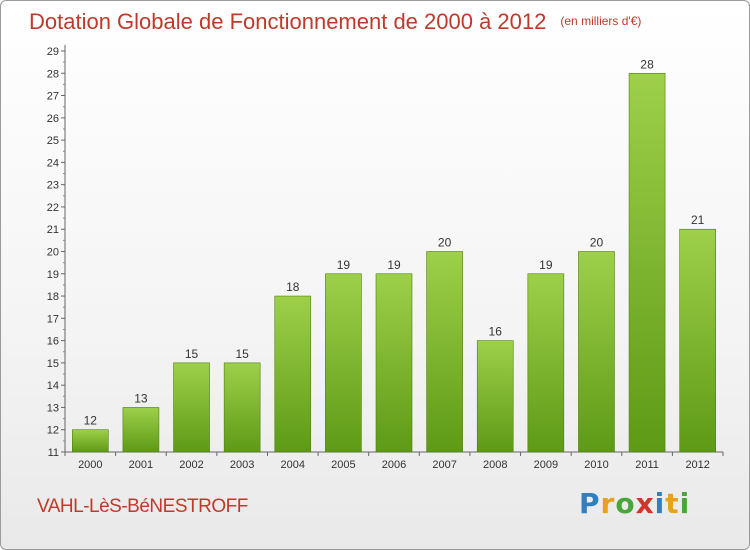  Describe the element at coordinates (697, 340) in the screenshot. I see `bar-2012` at that location.